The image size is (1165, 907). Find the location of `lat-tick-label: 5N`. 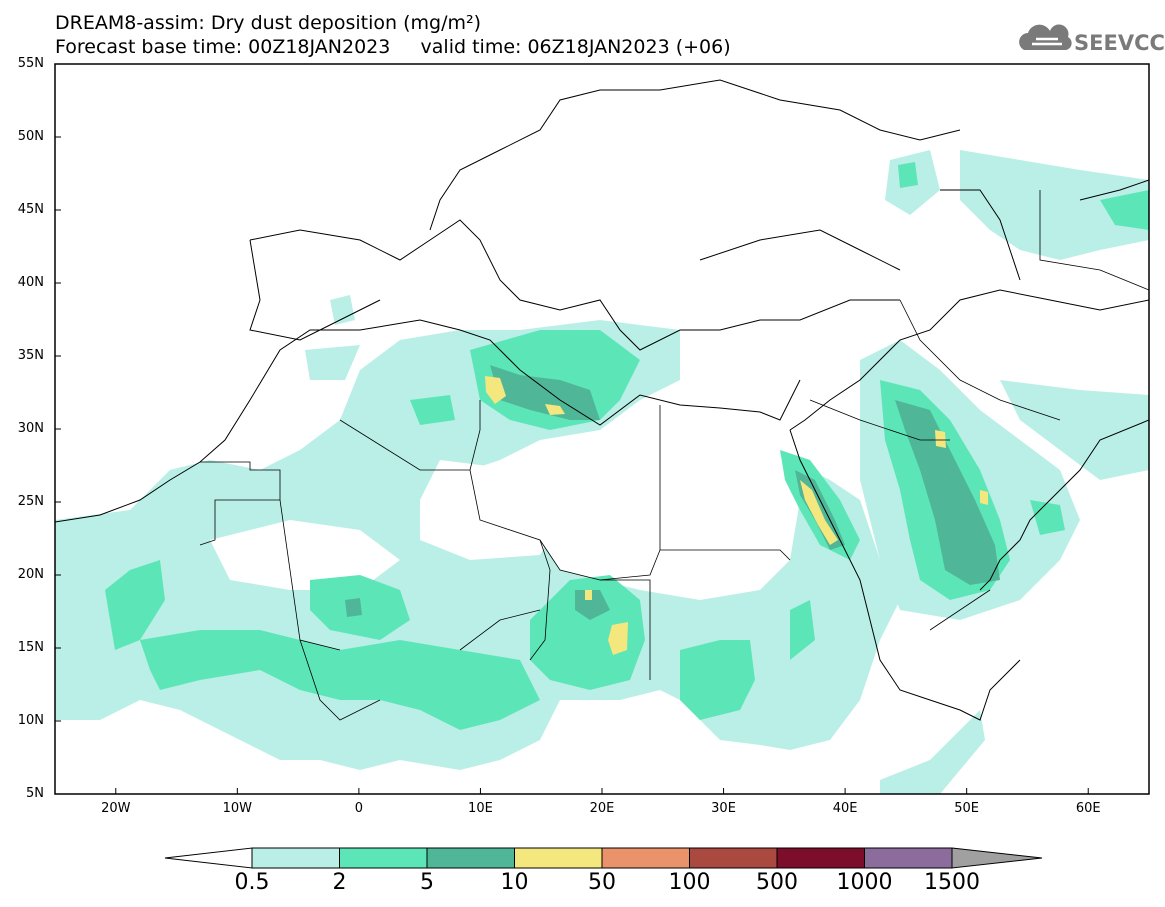

lat-tick-label: 5N is located at coordinates (35, 793).